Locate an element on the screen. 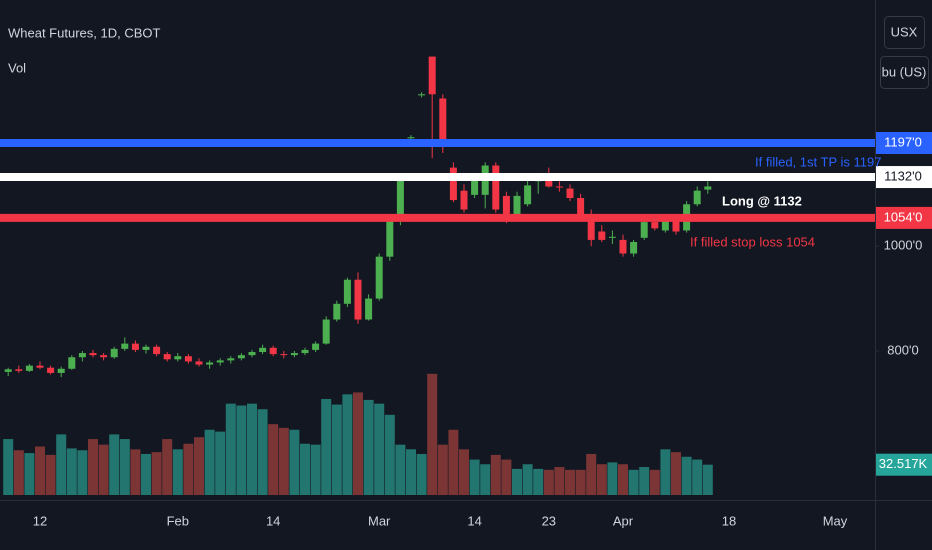 The image size is (932, 550). level-label-box is located at coordinates (904, 143).